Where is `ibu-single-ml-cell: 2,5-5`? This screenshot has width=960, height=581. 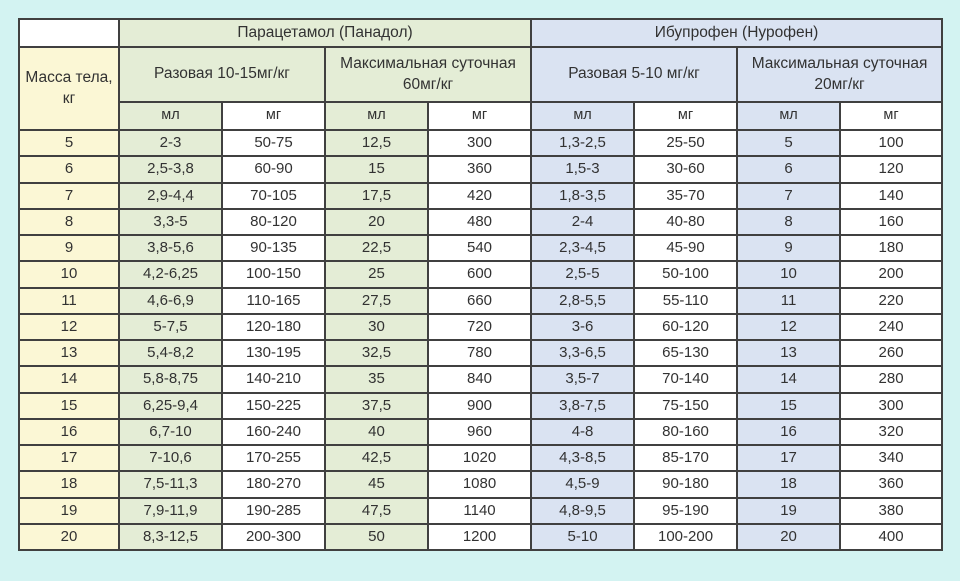 ibu-single-ml-cell: 2,5-5 is located at coordinates (583, 274).